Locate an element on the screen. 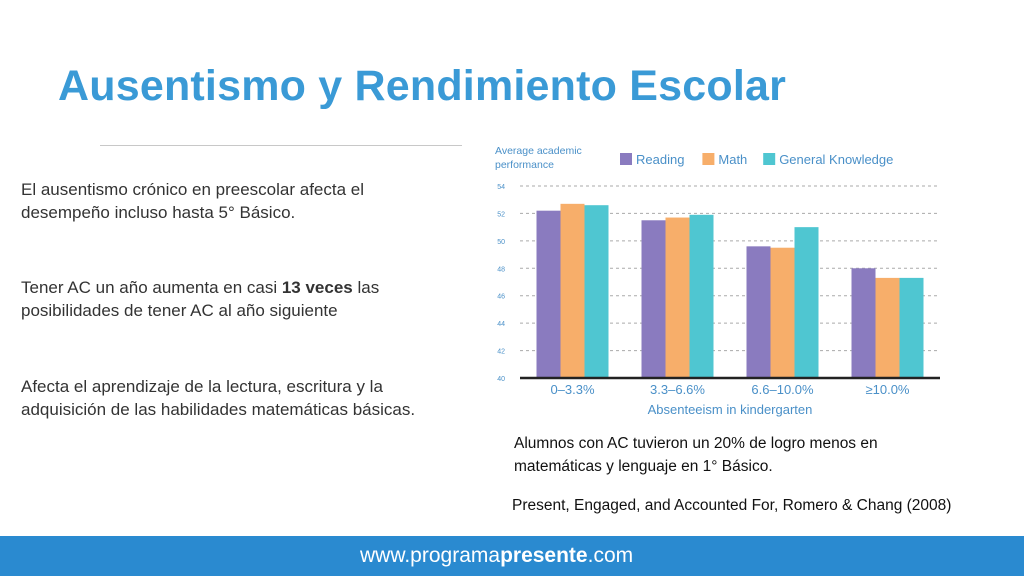 This screenshot has height=576, width=1024. footer-url-suffix: .com is located at coordinates (610, 555).